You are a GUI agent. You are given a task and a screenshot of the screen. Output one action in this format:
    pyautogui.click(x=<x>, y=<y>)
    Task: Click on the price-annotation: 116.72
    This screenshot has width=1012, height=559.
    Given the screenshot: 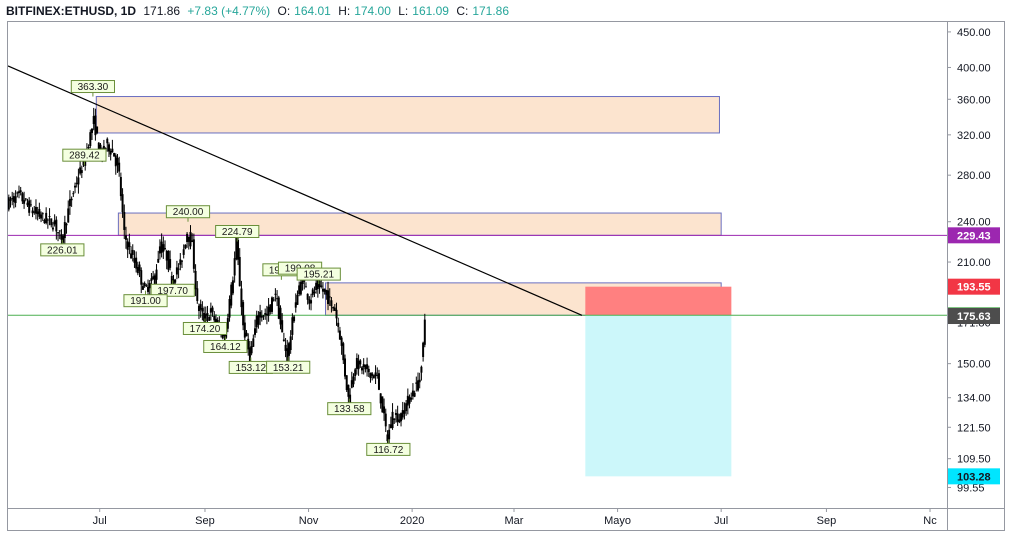 What is the action you would take?
    pyautogui.click(x=388, y=447)
    